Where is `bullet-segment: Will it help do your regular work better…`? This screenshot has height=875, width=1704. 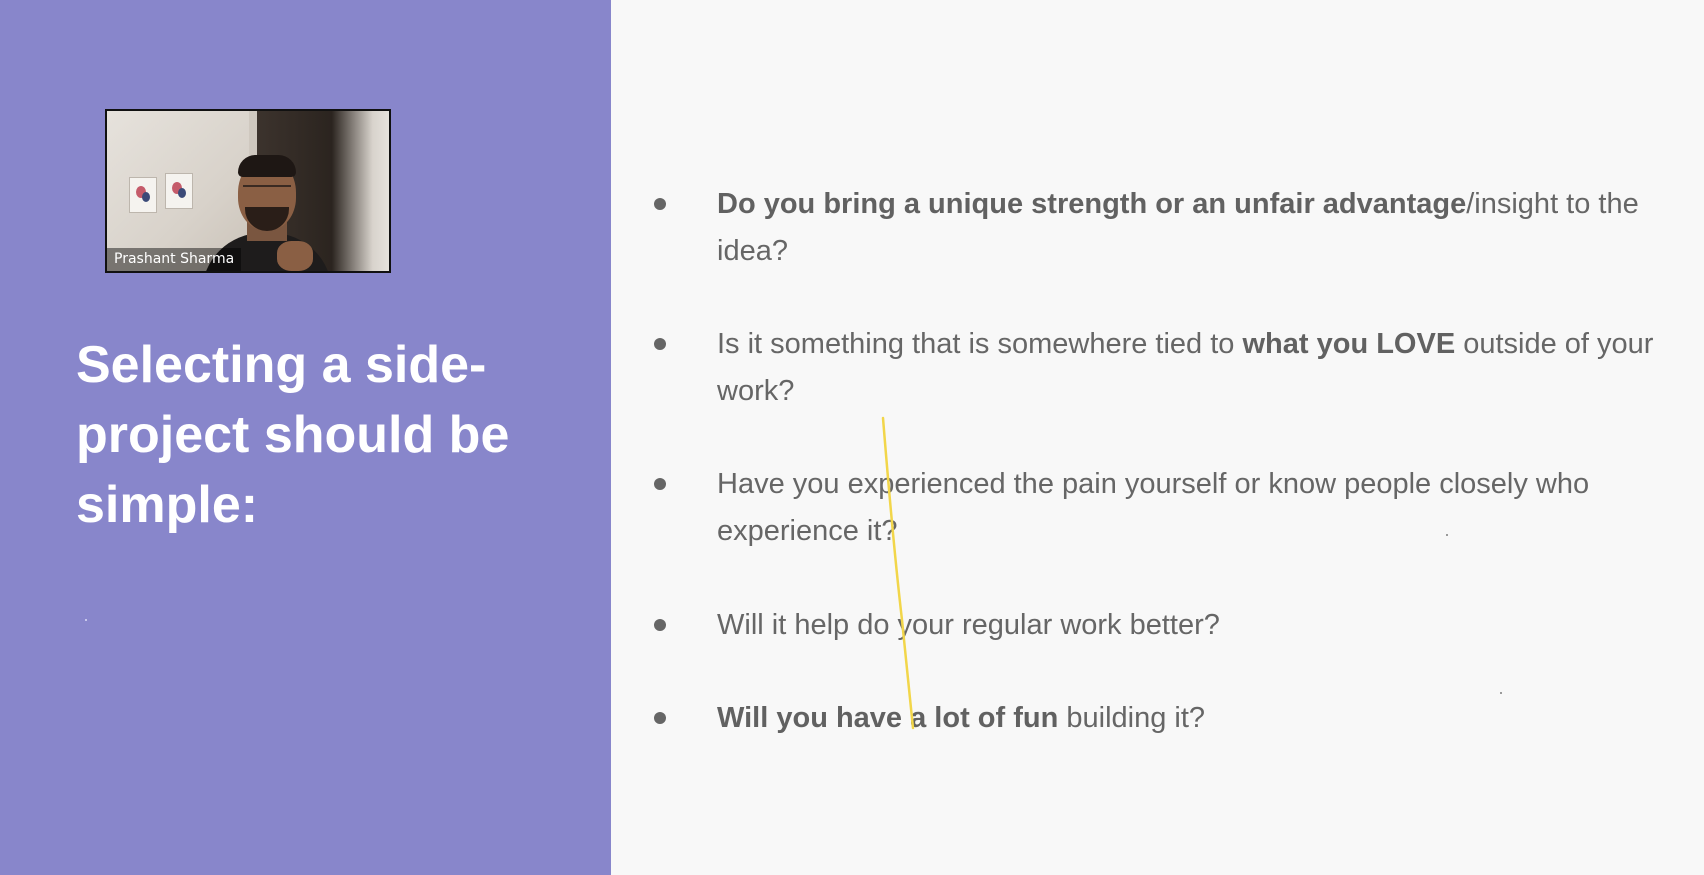
bullet-segment: Will it help do your regular work better… is located at coordinates (968, 625).